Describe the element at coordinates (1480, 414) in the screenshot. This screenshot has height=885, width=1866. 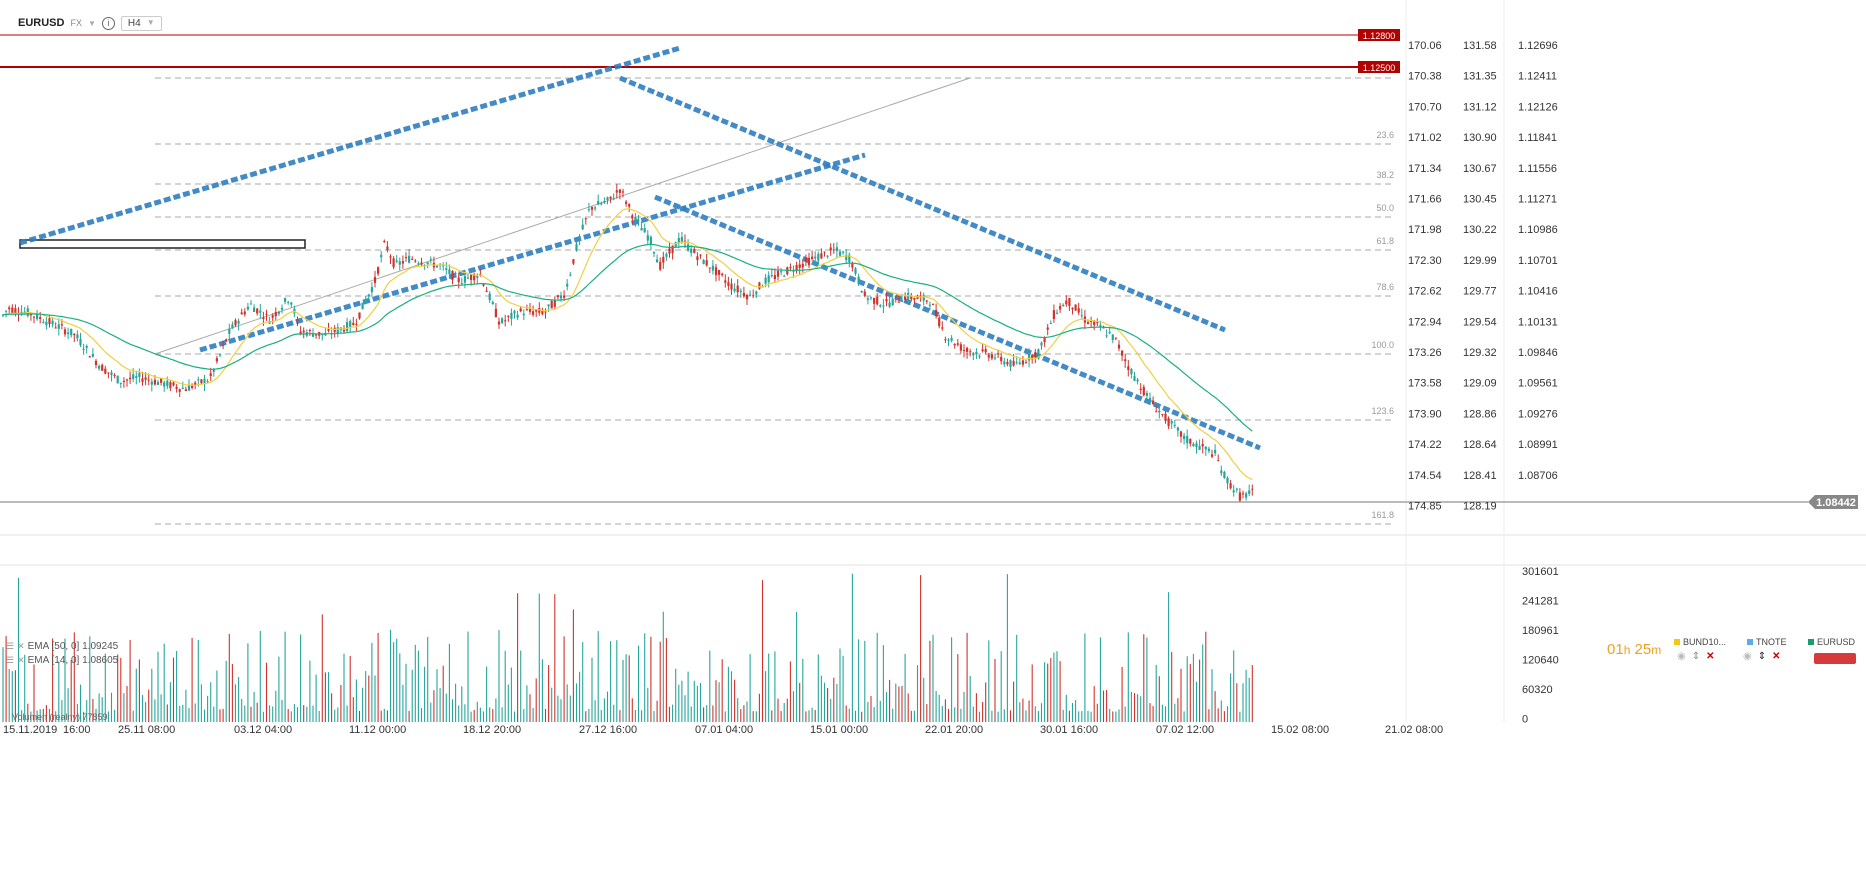
I see `tnote-axis-tick: 128.86` at that location.